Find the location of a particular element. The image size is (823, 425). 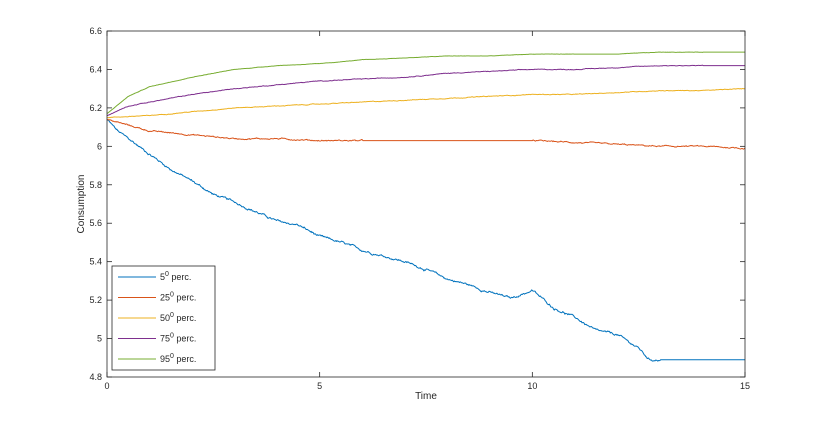

y-tick-label: 5.6 is located at coordinates (95, 223).